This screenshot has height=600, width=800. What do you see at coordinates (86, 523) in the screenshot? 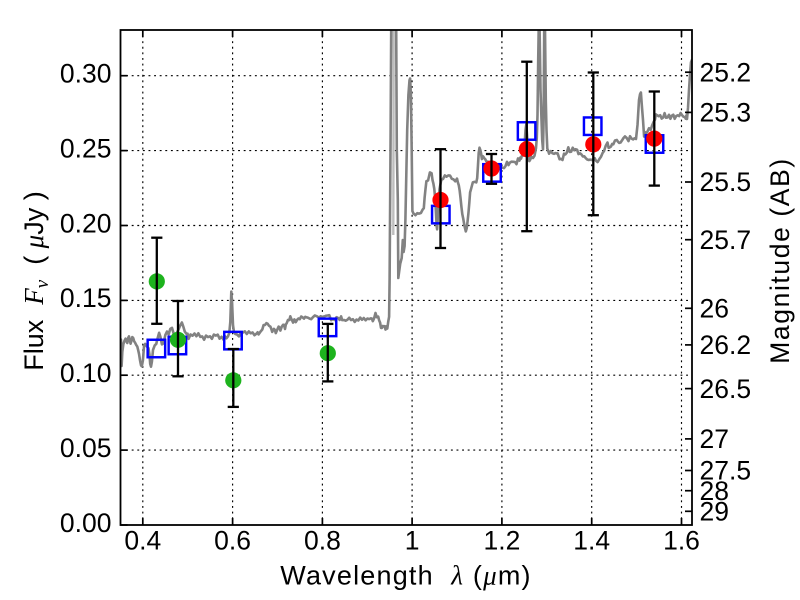
I see `svg-text: 0.00` at bounding box center [86, 523].